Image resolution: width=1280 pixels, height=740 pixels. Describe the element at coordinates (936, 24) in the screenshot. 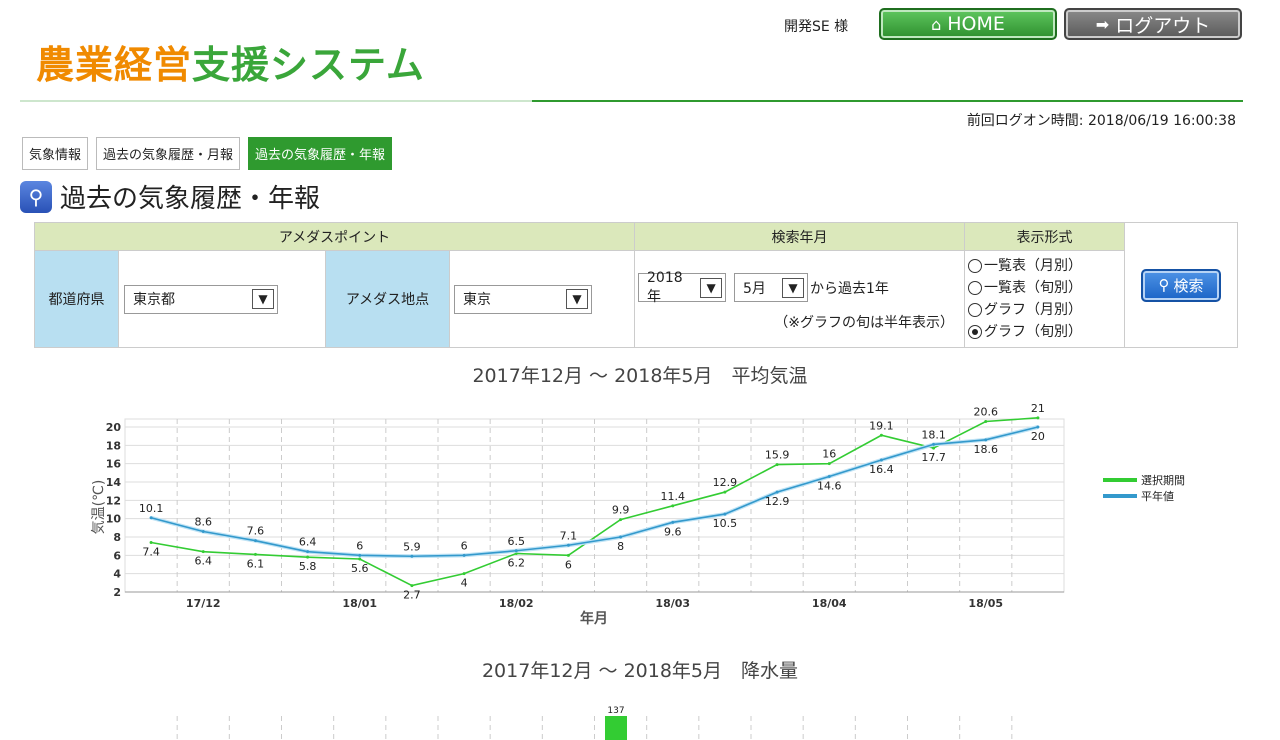

I see `home-icon: ⌂` at that location.